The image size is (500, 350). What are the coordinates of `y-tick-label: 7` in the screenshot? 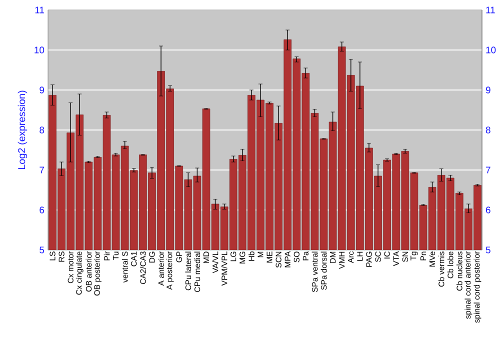 It's located at (42, 170).